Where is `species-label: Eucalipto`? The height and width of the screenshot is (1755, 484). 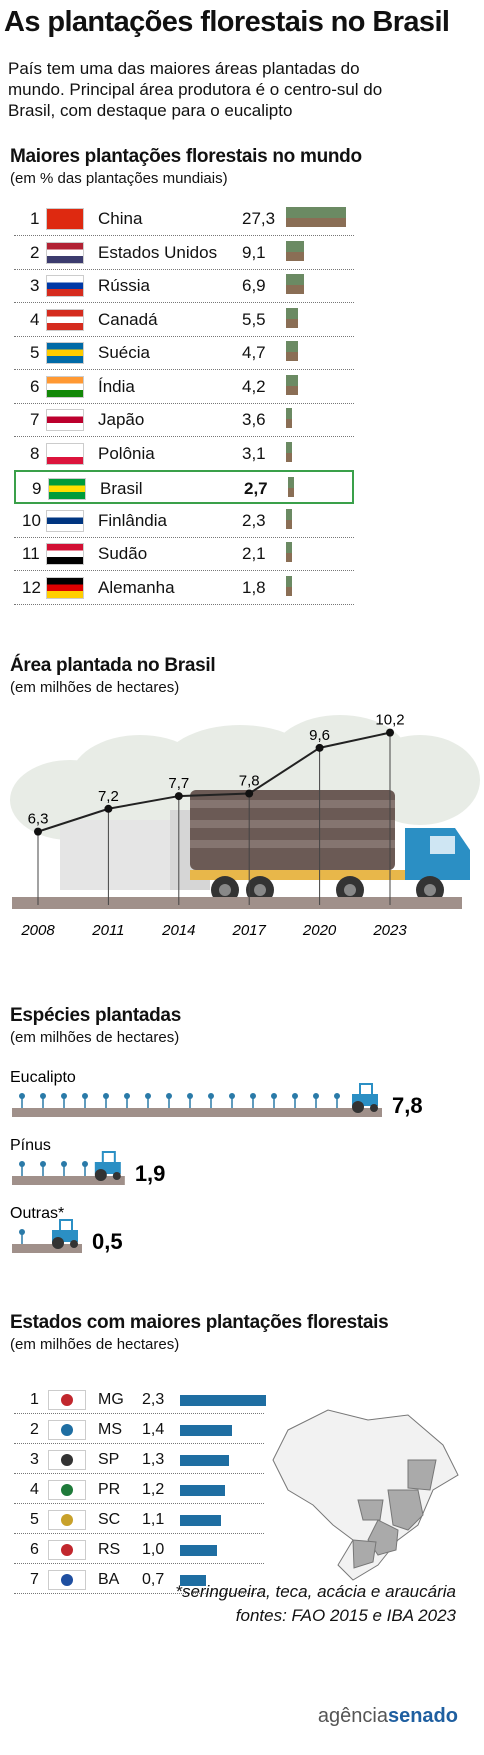 species-label: Eucalipto is located at coordinates (43, 1077).